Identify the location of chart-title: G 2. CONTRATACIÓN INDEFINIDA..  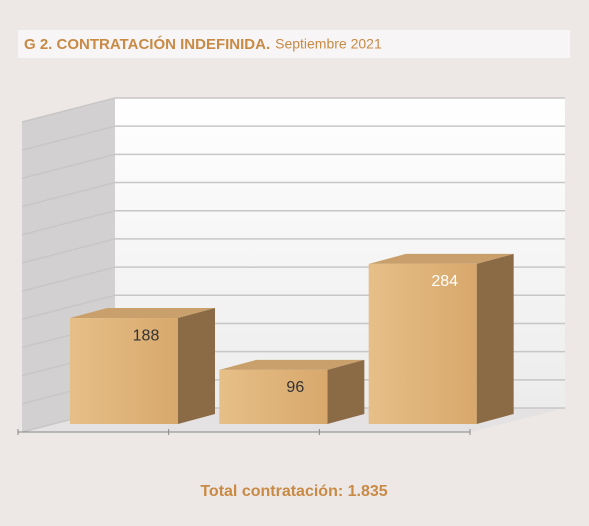
(147, 44).